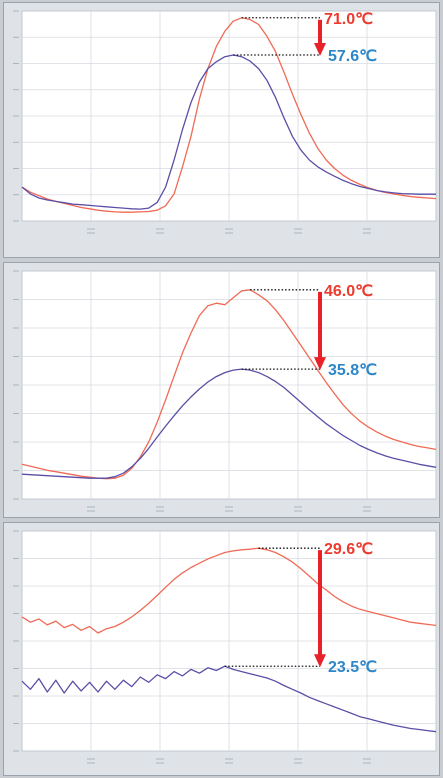 The height and width of the screenshot is (778, 443). I want to click on annotation-high-temp: 29.6℃, so click(348, 549).